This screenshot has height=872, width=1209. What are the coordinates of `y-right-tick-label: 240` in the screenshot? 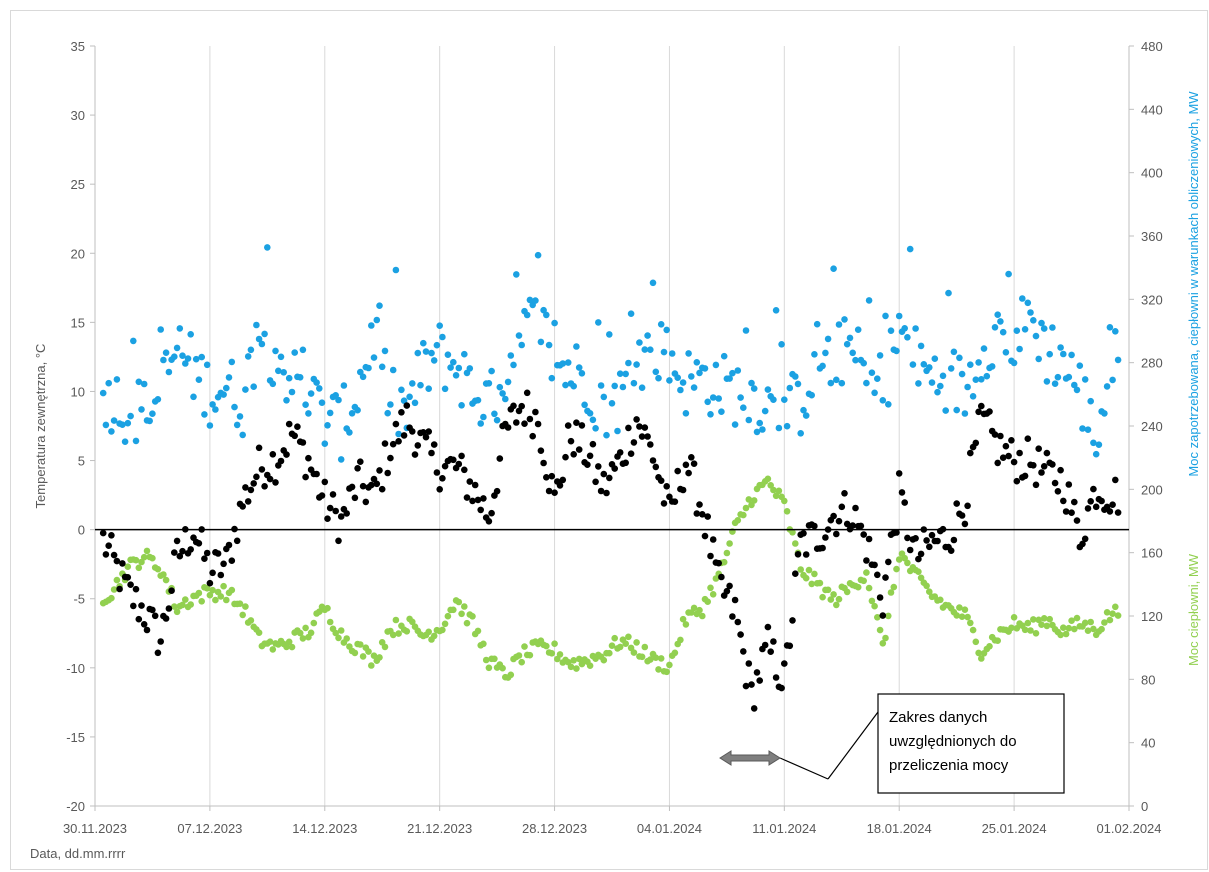 It's located at (1152, 426).